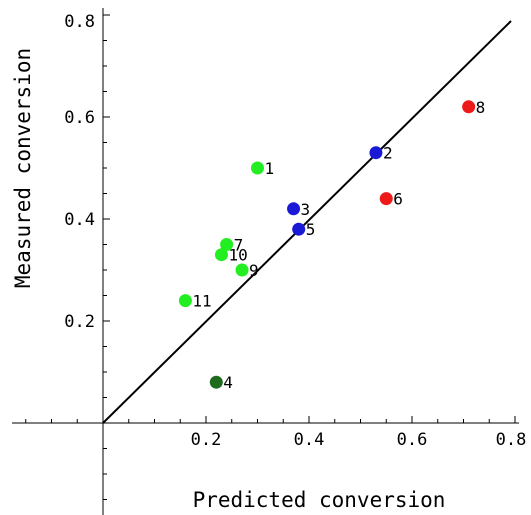 This screenshot has height=515, width=531. Describe the element at coordinates (79, 220) in the screenshot. I see `y-tick-label: 0.4` at that location.